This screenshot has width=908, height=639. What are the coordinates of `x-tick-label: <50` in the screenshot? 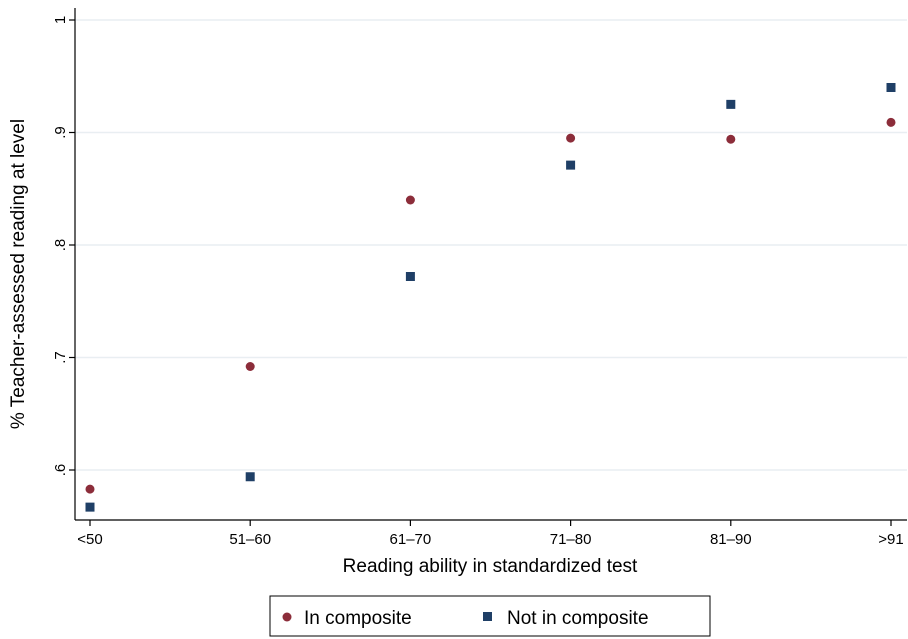 It's located at (89, 539).